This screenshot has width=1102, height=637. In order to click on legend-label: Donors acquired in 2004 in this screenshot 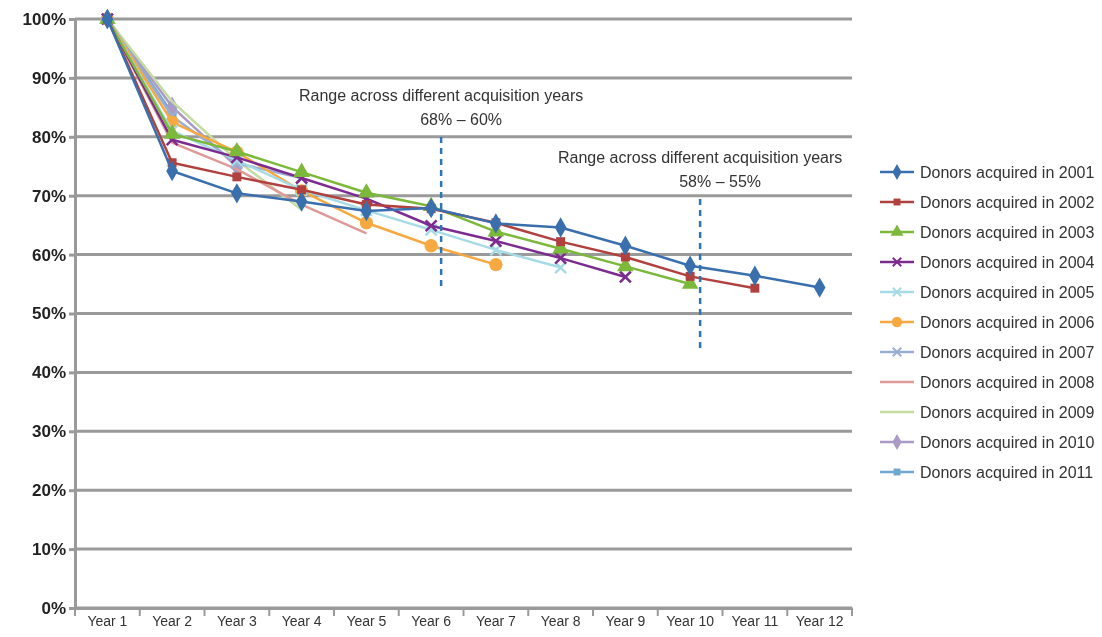, I will do `click(1007, 262)`.